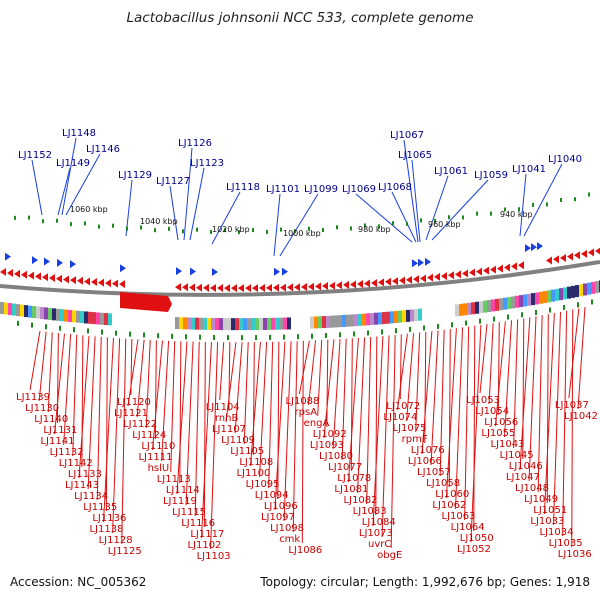 Image resolution: width=600 pixels, height=600 pixels. What do you see at coordinates (57, 441) in the screenshot?
I see `bottom-gene-label: LJ1141` at bounding box center [57, 441].